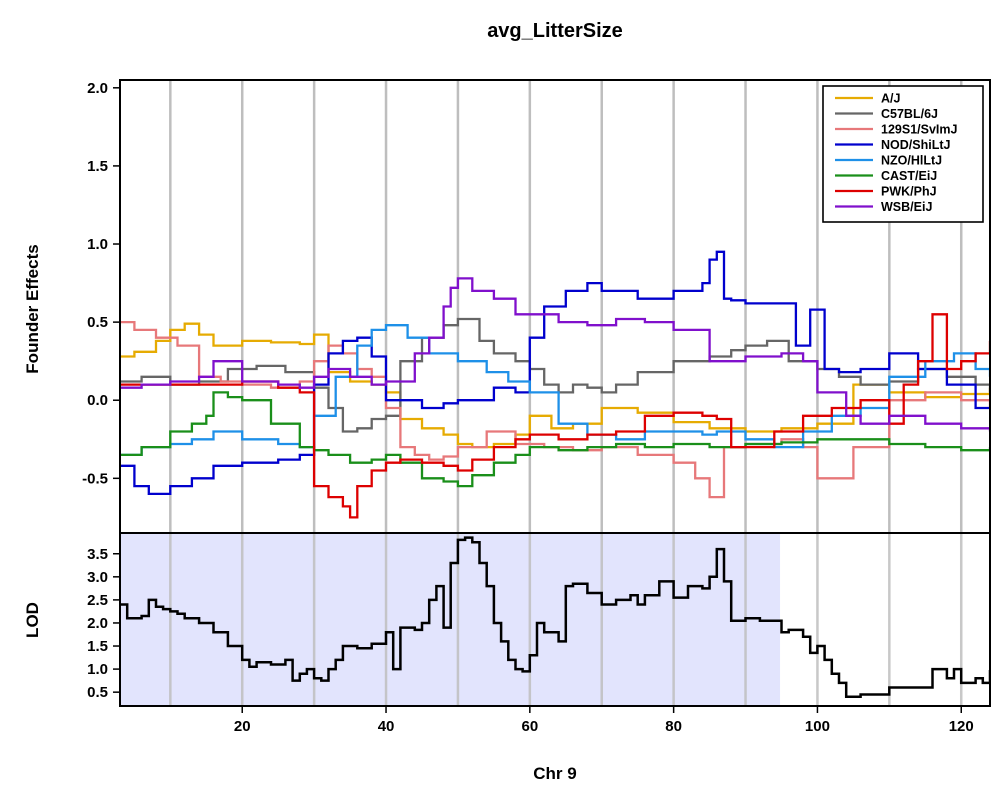  I want to click on x-tick-label: 40, so click(386, 726).